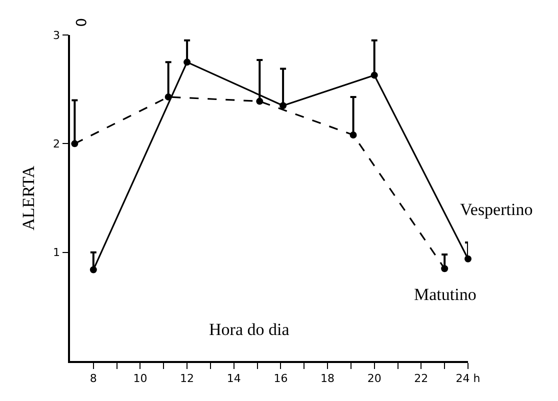 This screenshot has width=558, height=401. Describe the element at coordinates (56, 253) in the screenshot. I see `y-tick-label: 1` at that location.